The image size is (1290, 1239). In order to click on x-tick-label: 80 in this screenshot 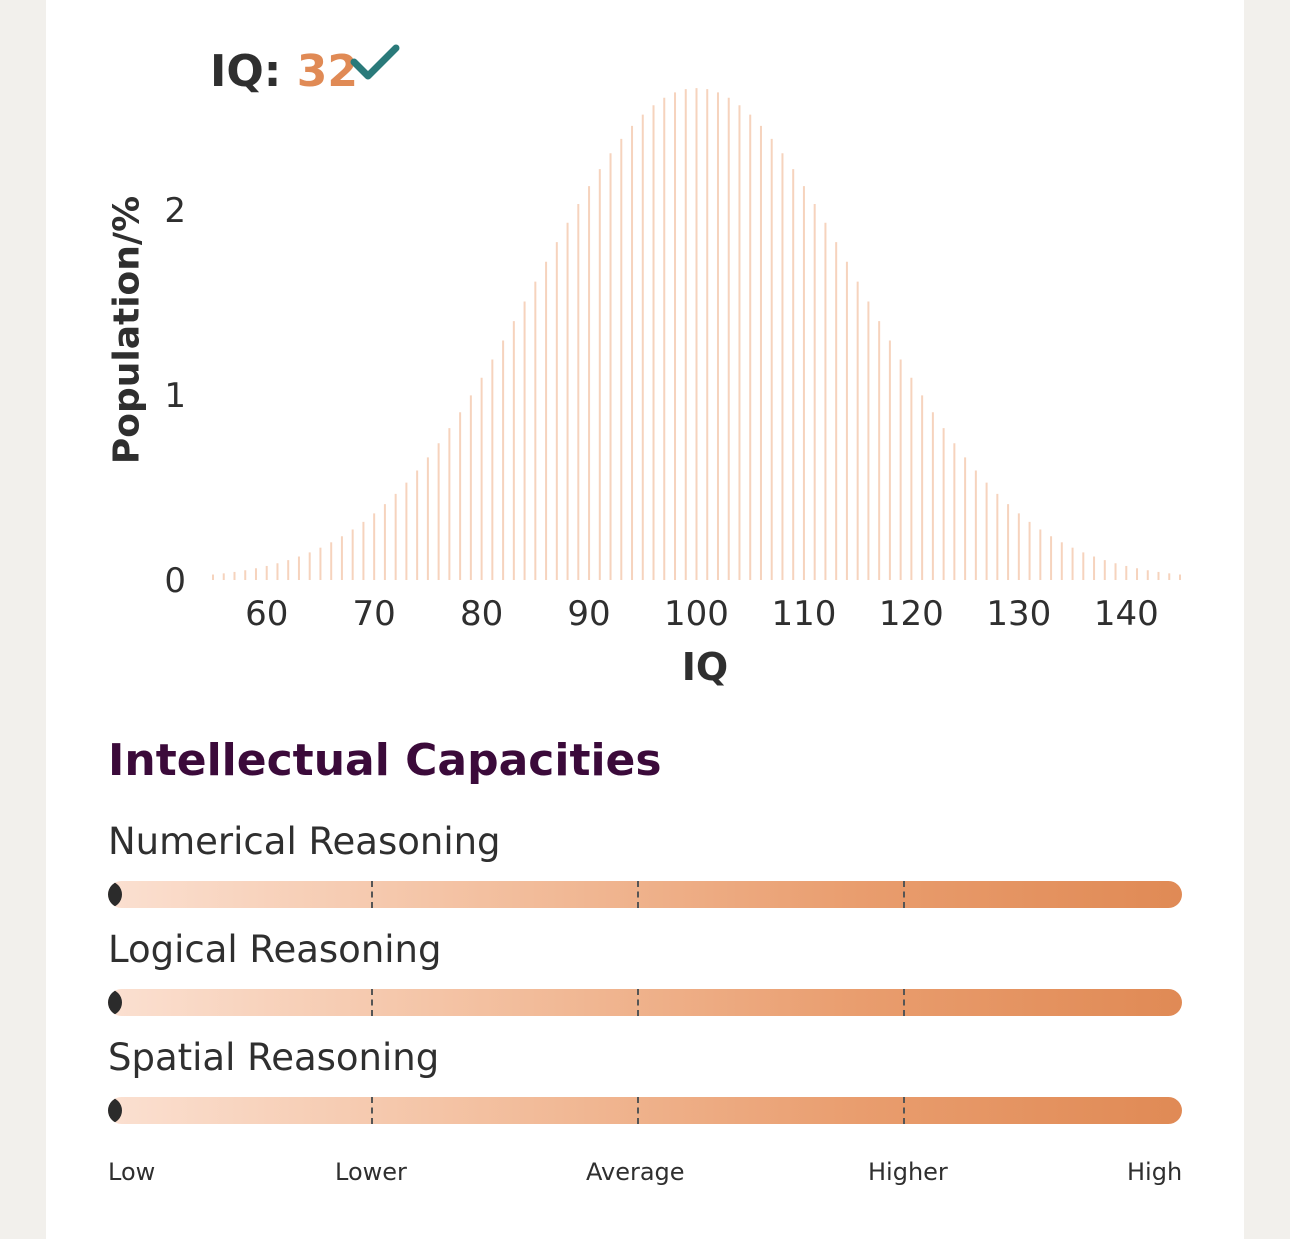, I will do `click(481, 614)`.